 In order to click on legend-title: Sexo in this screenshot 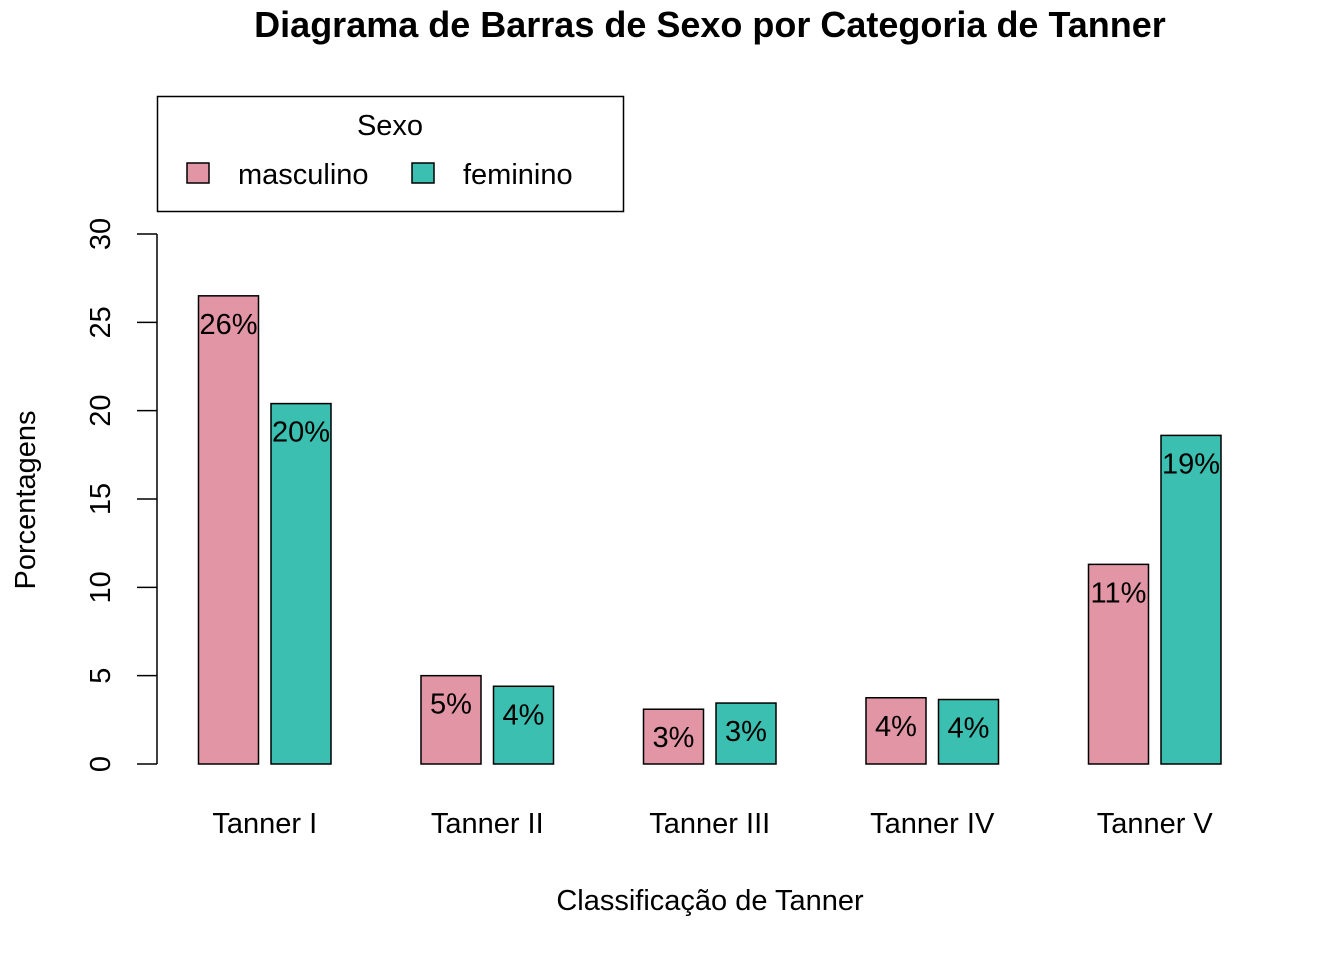, I will do `click(390, 126)`.